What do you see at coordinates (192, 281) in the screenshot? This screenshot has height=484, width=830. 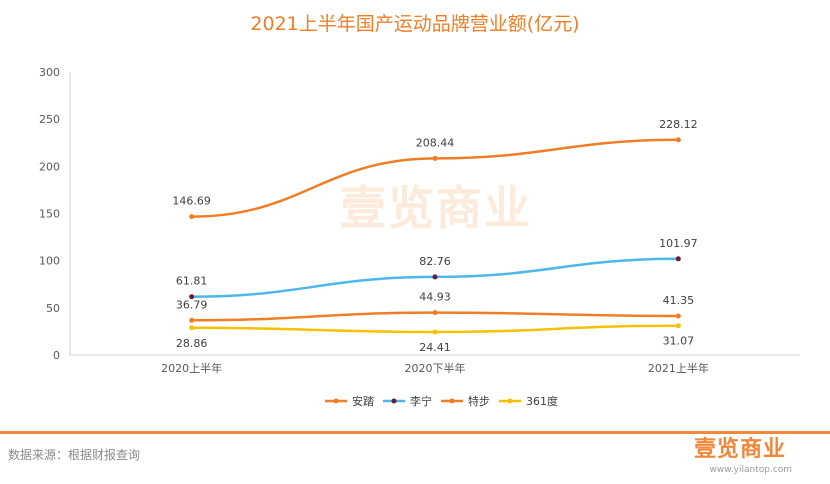 I see `data-label: 61.81` at bounding box center [192, 281].